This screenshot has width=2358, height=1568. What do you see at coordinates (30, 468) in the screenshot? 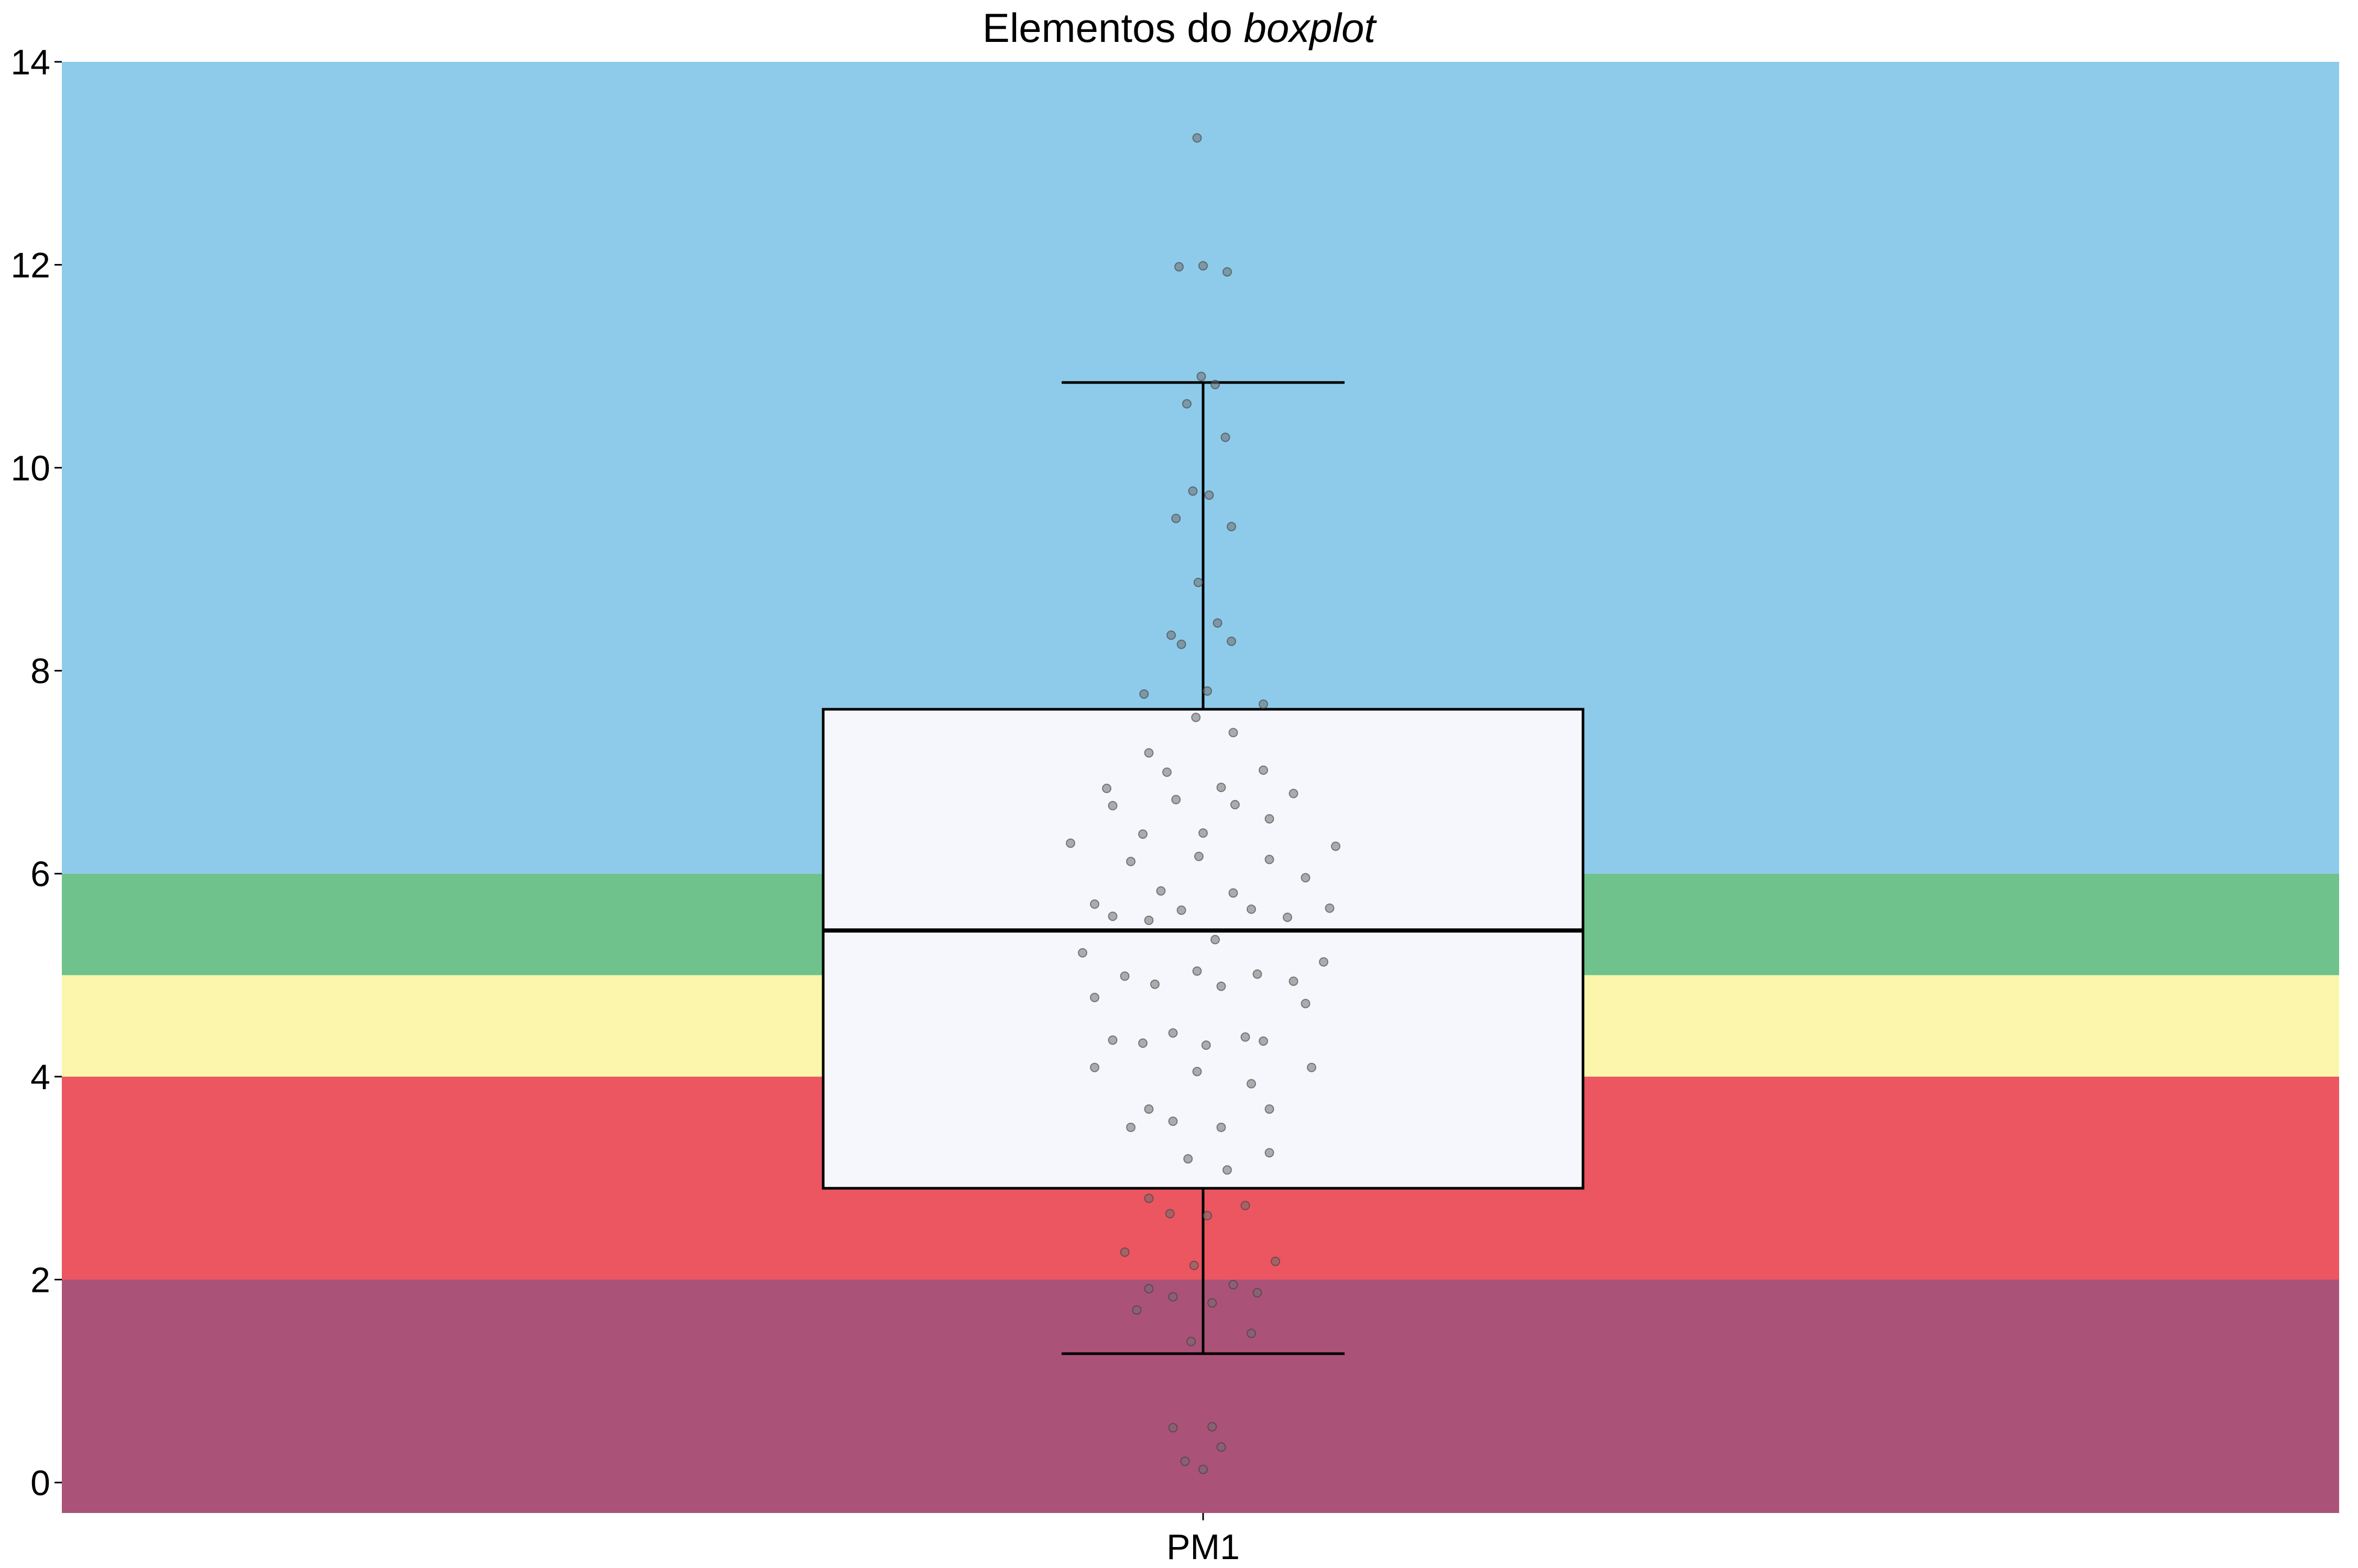
I see `y-tick-label: 10` at bounding box center [30, 468].